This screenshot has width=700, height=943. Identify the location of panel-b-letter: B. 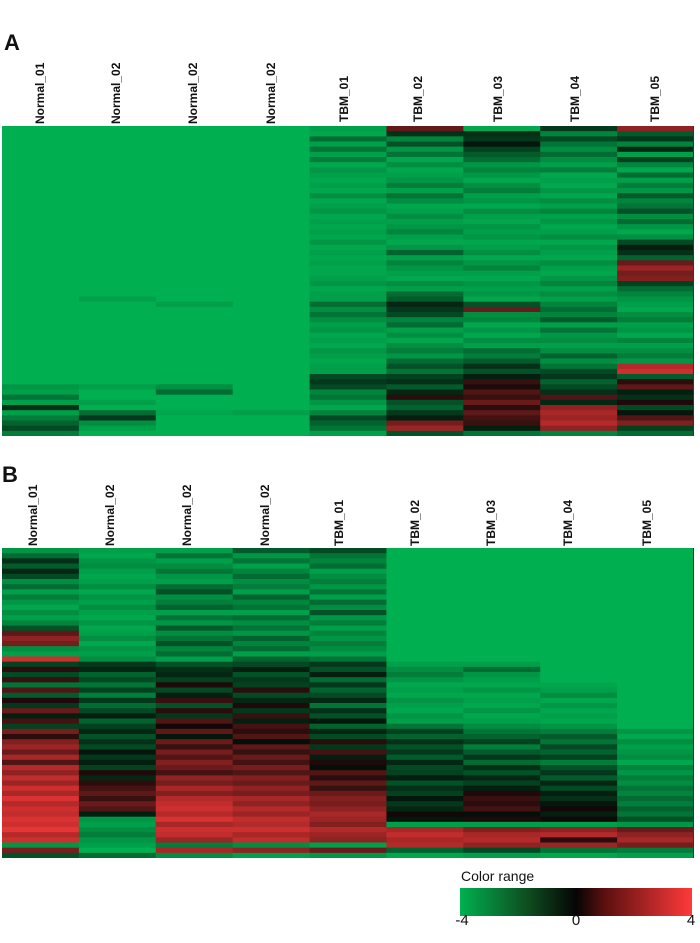
(10, 474).